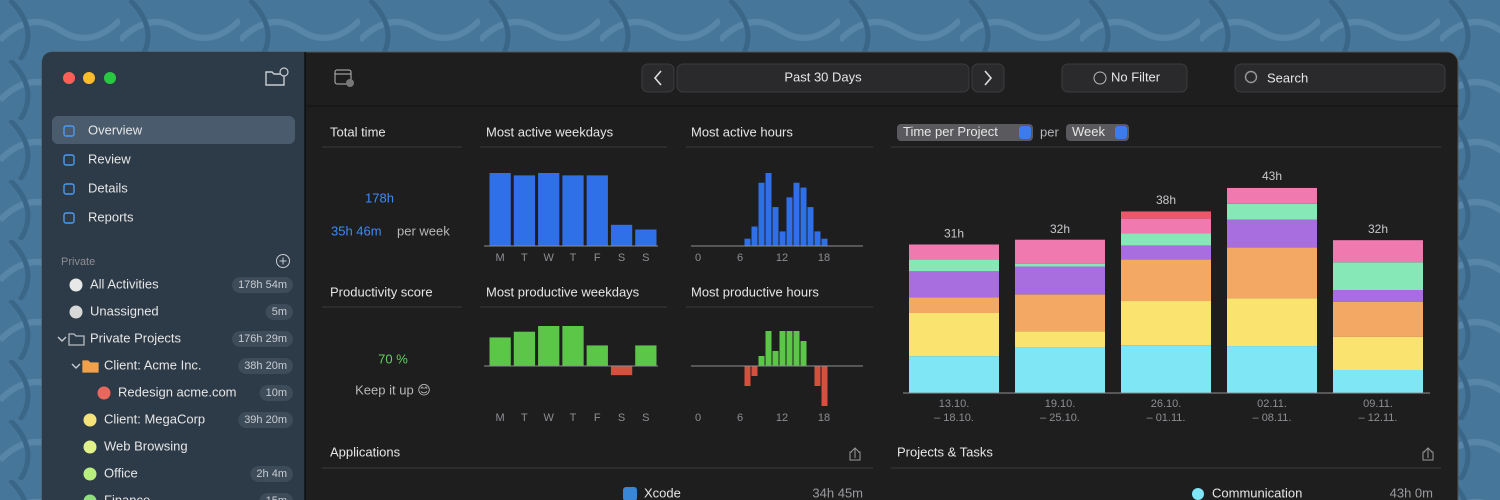  Describe the element at coordinates (69, 78) in the screenshot. I see `close-button` at that location.